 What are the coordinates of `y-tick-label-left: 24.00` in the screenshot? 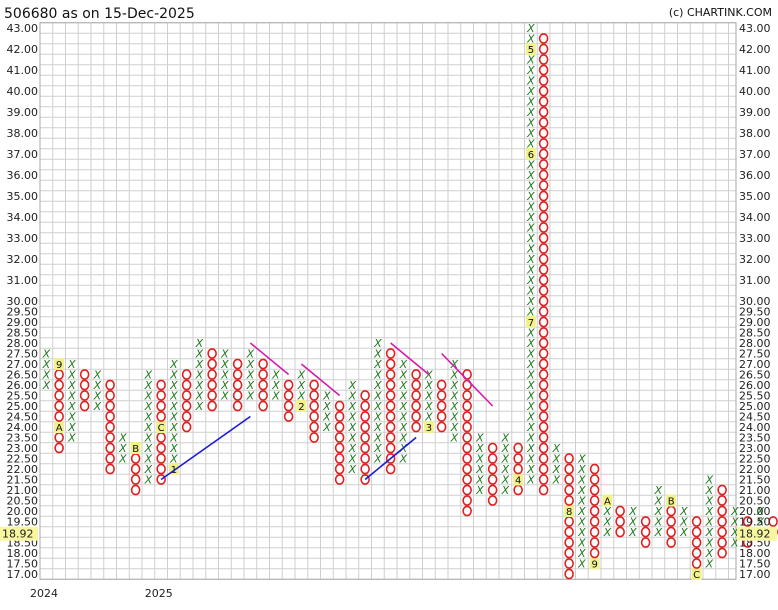 It's located at (23, 427).